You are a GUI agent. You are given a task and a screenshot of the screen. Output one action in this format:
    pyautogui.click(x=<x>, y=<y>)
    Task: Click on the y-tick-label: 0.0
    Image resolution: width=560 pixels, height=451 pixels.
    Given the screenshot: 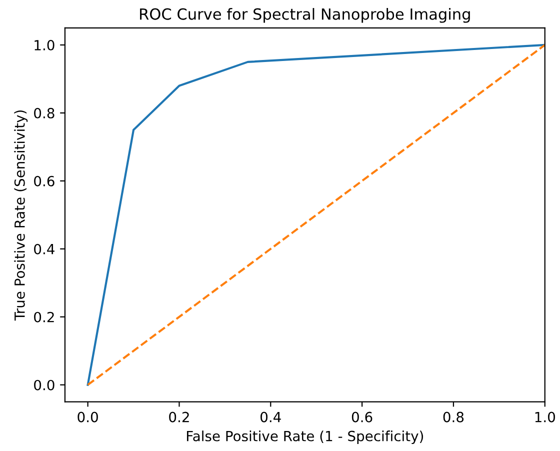 What is the action you would take?
    pyautogui.click(x=44, y=385)
    